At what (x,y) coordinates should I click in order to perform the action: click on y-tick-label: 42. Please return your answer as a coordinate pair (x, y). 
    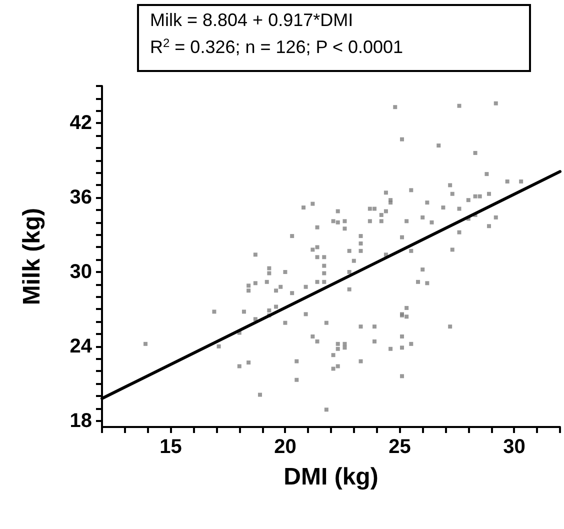
    Looking at the image, I should click on (81, 123).